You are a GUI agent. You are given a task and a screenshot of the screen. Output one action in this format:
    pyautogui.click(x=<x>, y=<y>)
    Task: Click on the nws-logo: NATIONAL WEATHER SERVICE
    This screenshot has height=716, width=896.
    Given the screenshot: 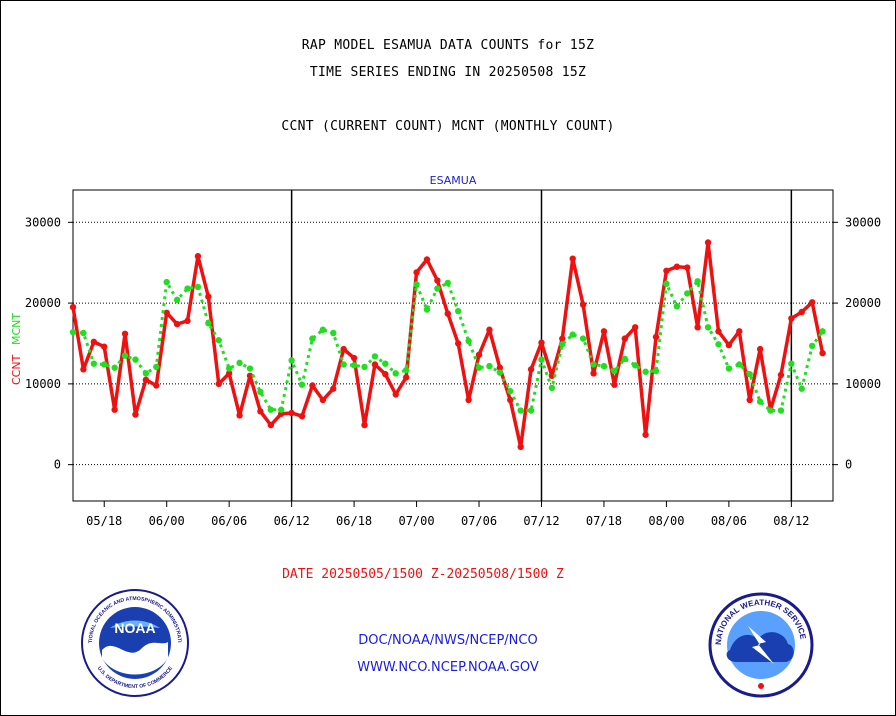 What is the action you would take?
    pyautogui.click(x=761, y=645)
    